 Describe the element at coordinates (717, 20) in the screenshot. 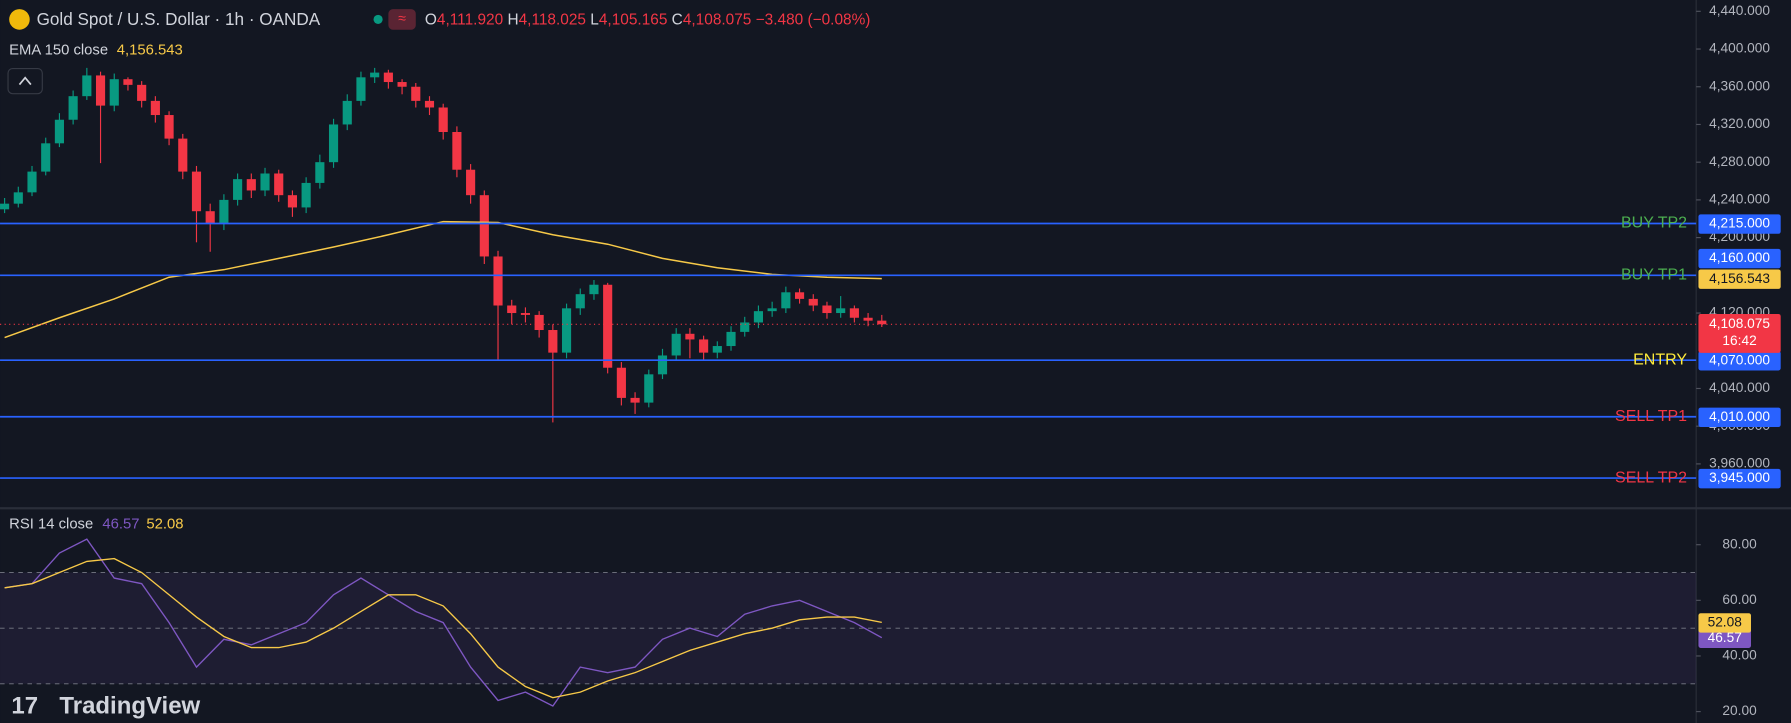

I see `ohlc-value: 4,108.075` at that location.